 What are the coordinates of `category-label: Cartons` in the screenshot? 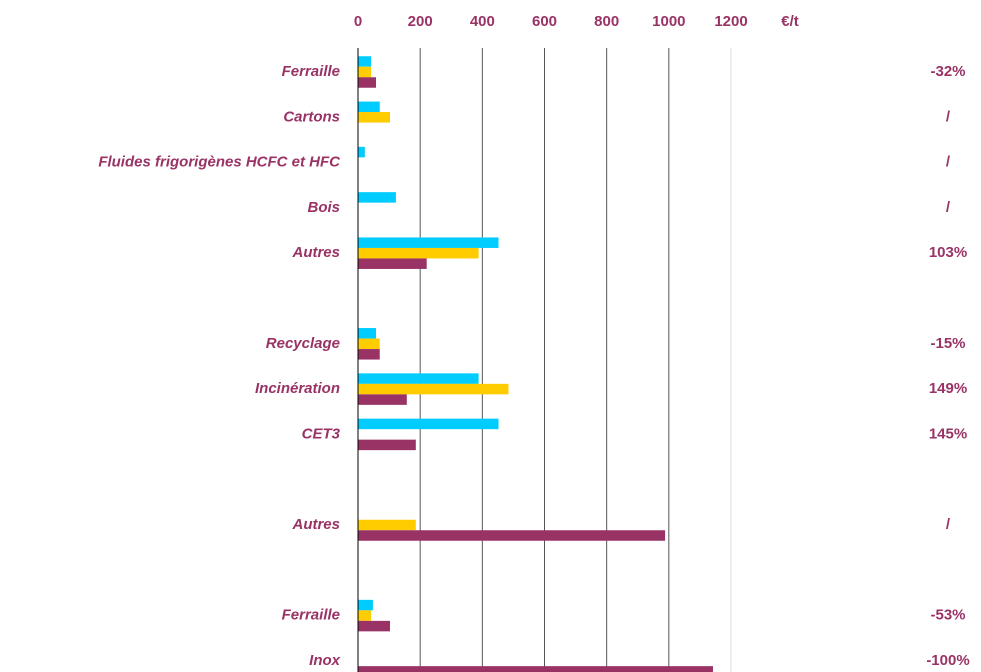 It's located at (311, 116).